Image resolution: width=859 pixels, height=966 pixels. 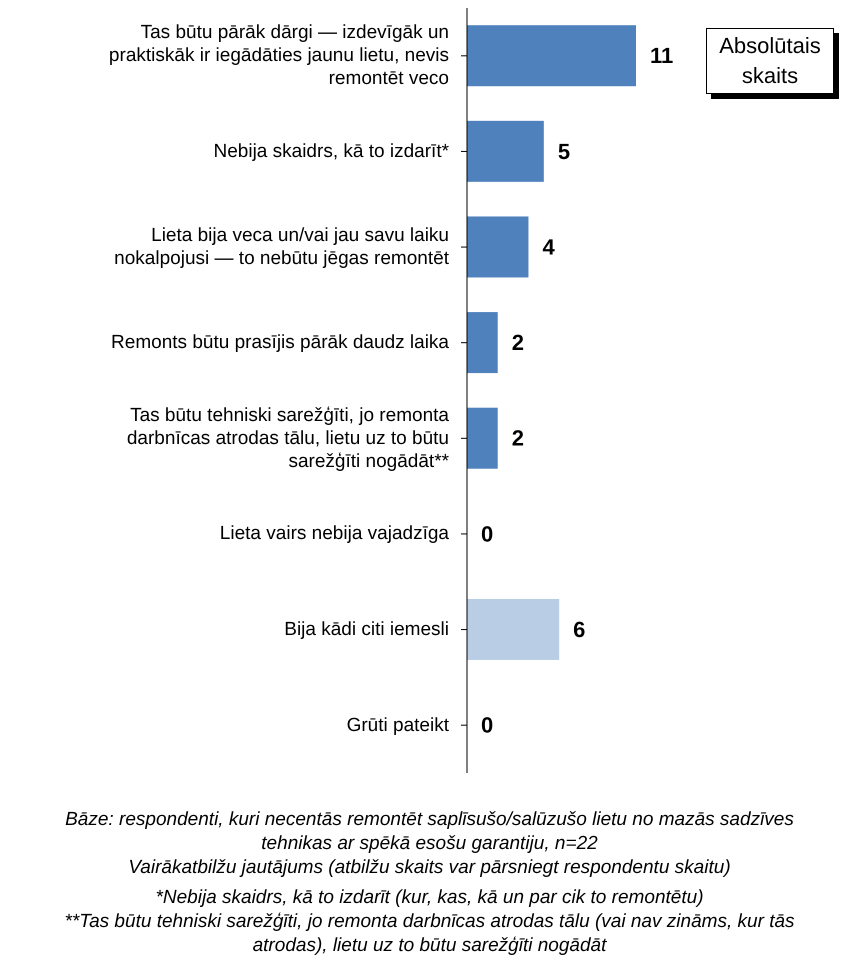 What do you see at coordinates (429, 832) in the screenshot?
I see `text: Bāze: respondenti, kuri necentās remontēt saplīsušo/salūzušo lietu no mazās sadzīves tehnikas ar spēkā esošu garantiju, n=22` at bounding box center [429, 832].